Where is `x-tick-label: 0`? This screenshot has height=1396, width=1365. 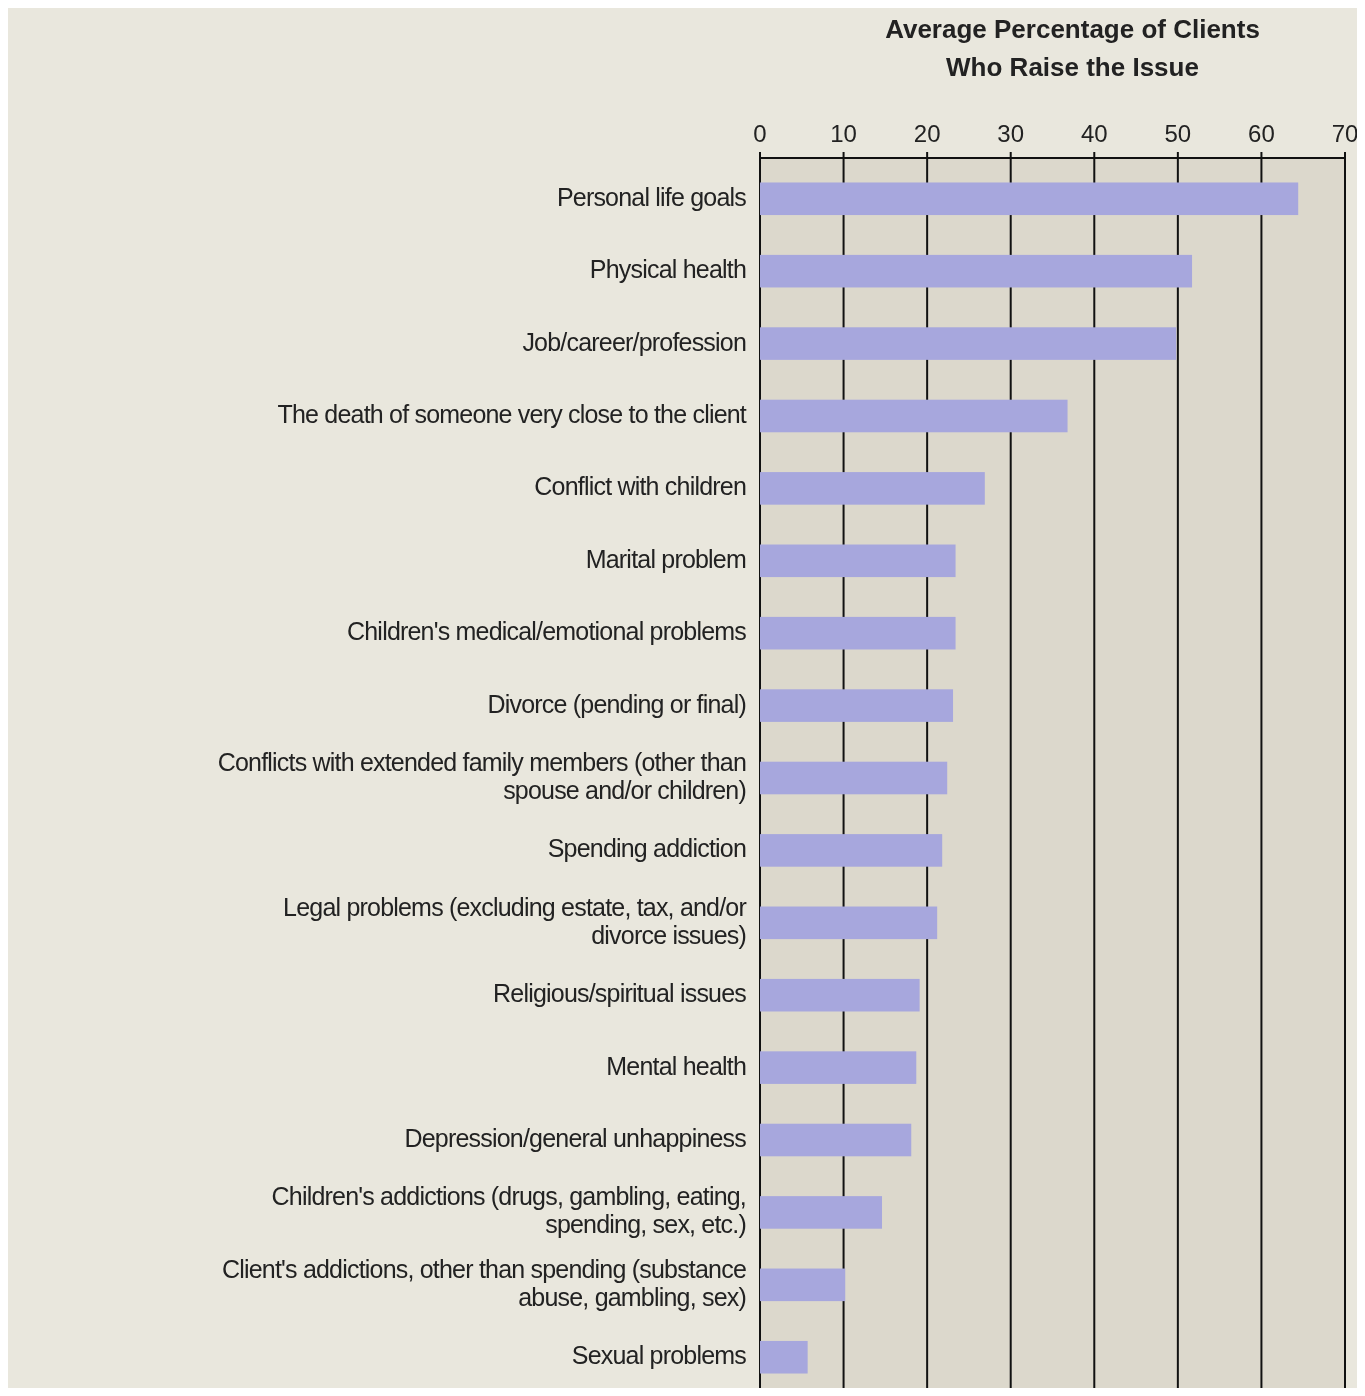 x-tick-label: 0 is located at coordinates (760, 133).